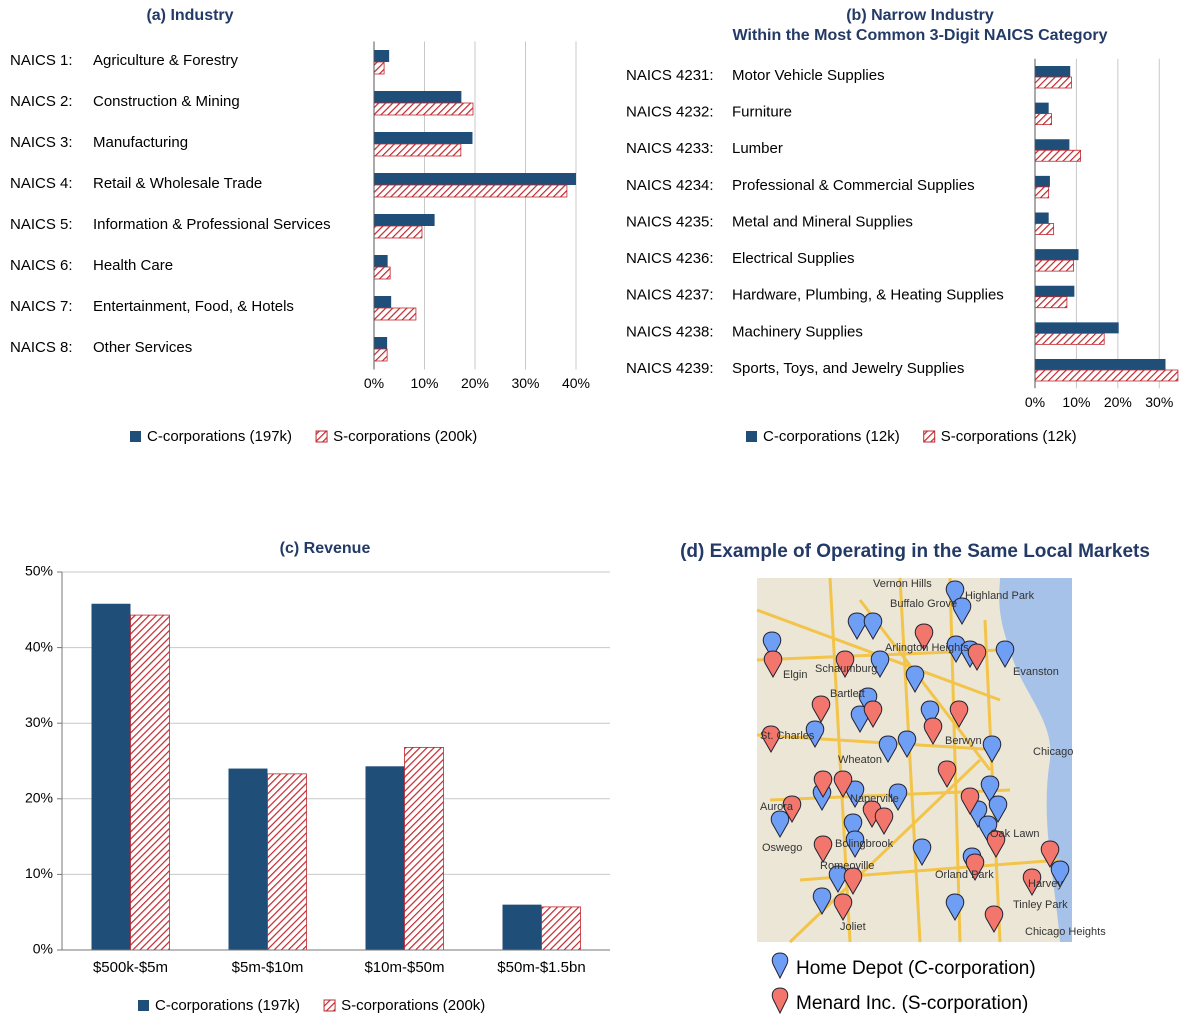 This screenshot has height=1019, width=1184. What do you see at coordinates (41, 347) in the screenshot?
I see `category-code: NAICS 8:` at bounding box center [41, 347].